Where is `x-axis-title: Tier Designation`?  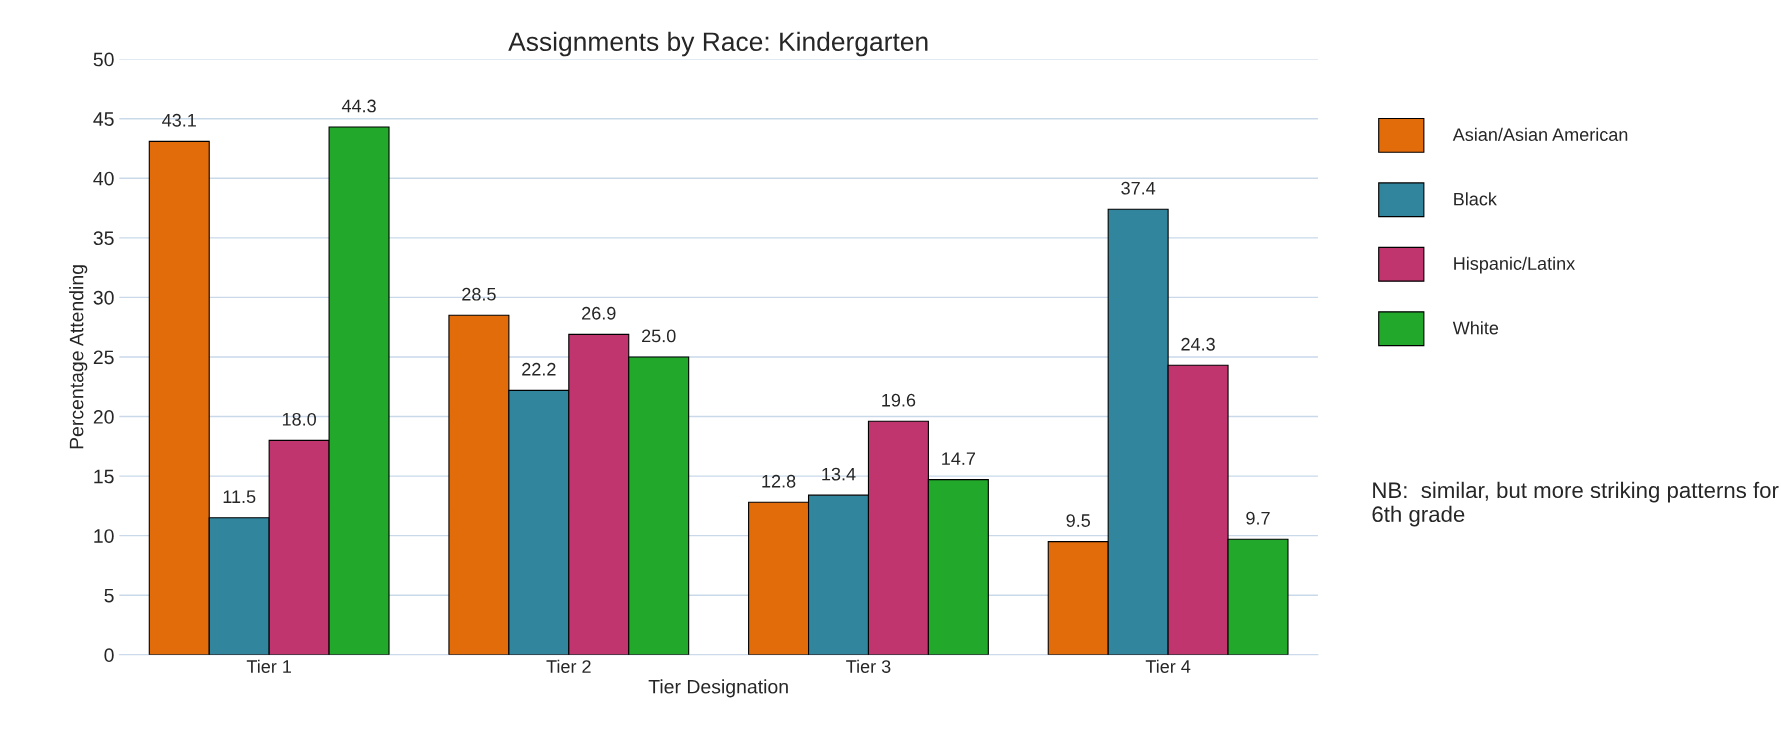
x-axis-title: Tier Designation is located at coordinates (718, 688).